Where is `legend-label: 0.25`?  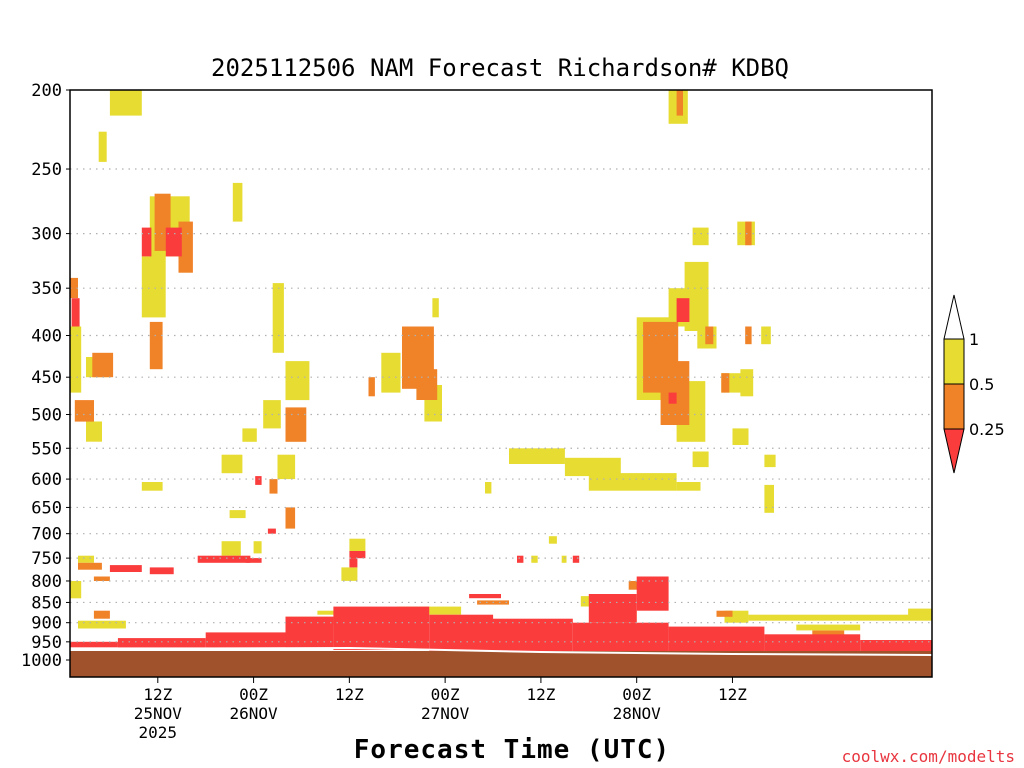 legend-label: 0.25 is located at coordinates (987, 429).